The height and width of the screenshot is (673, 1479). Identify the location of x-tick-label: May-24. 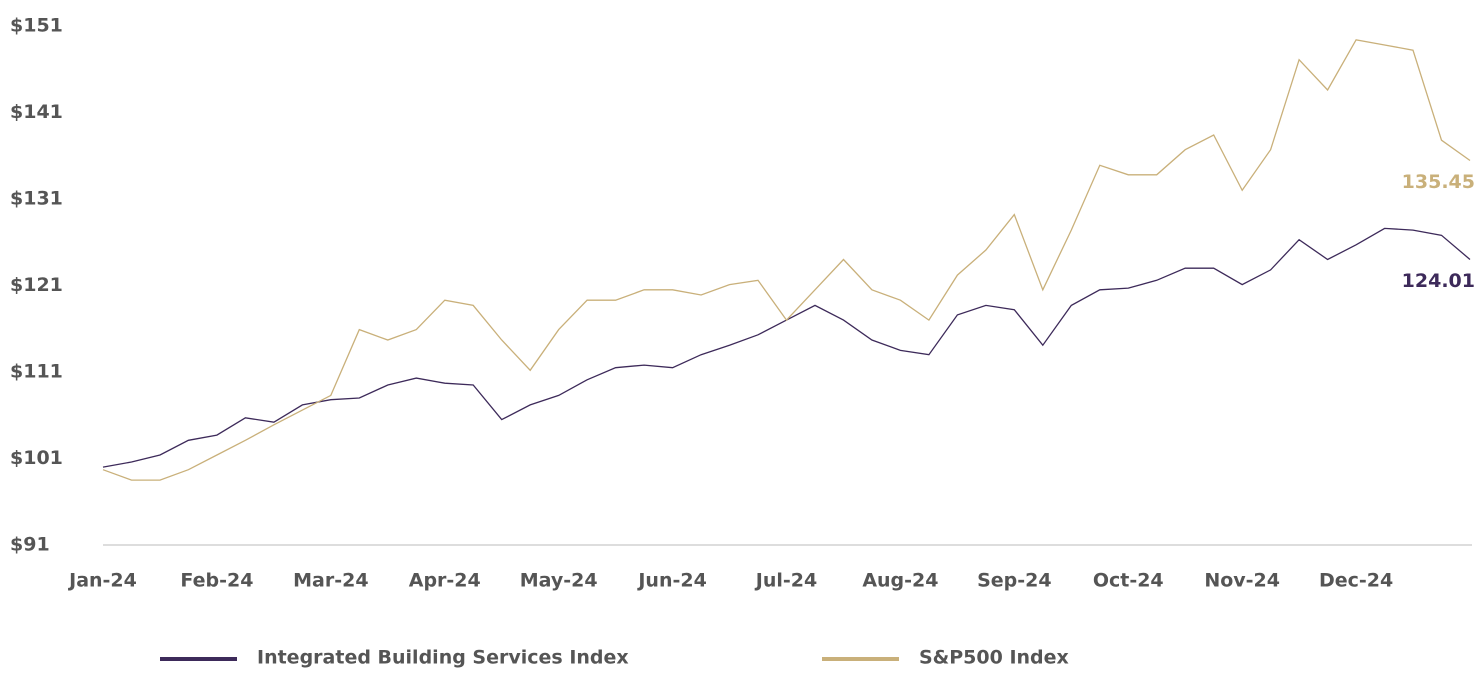
(559, 581).